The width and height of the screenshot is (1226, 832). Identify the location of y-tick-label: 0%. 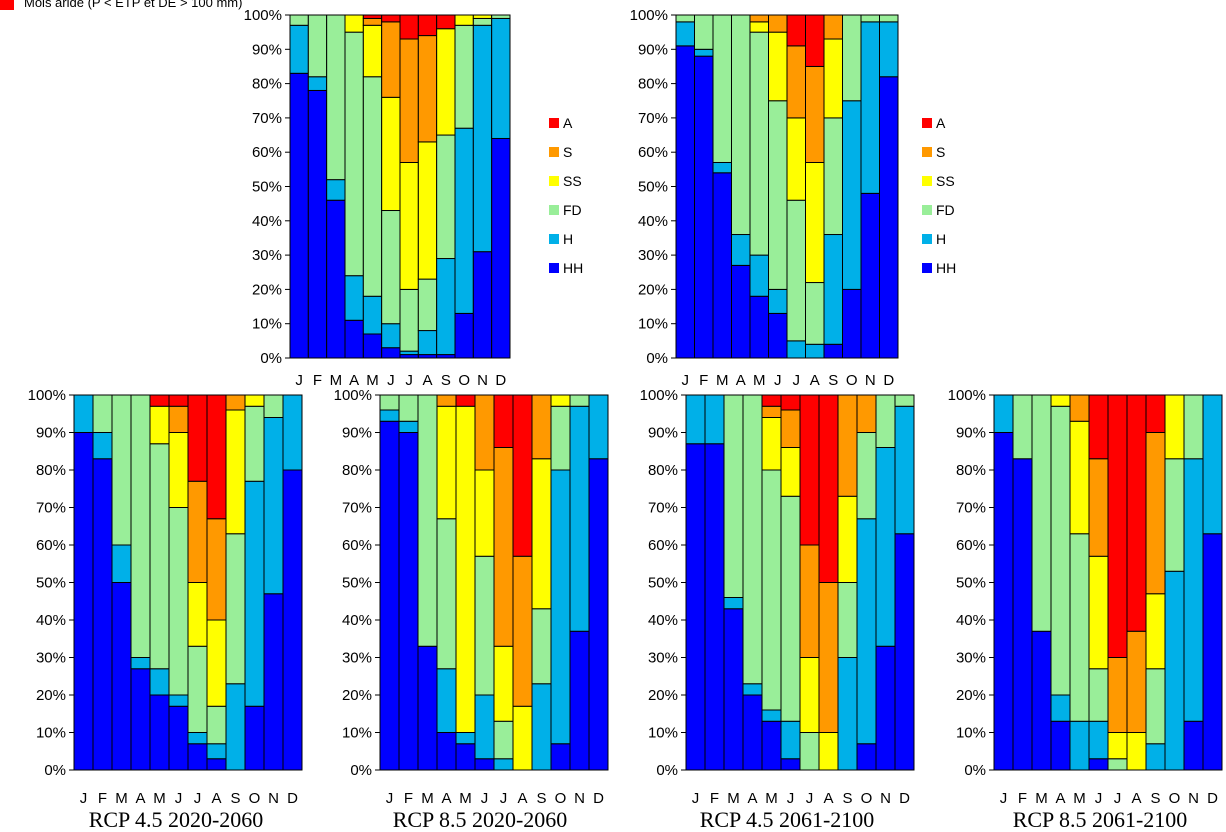
(657, 358).